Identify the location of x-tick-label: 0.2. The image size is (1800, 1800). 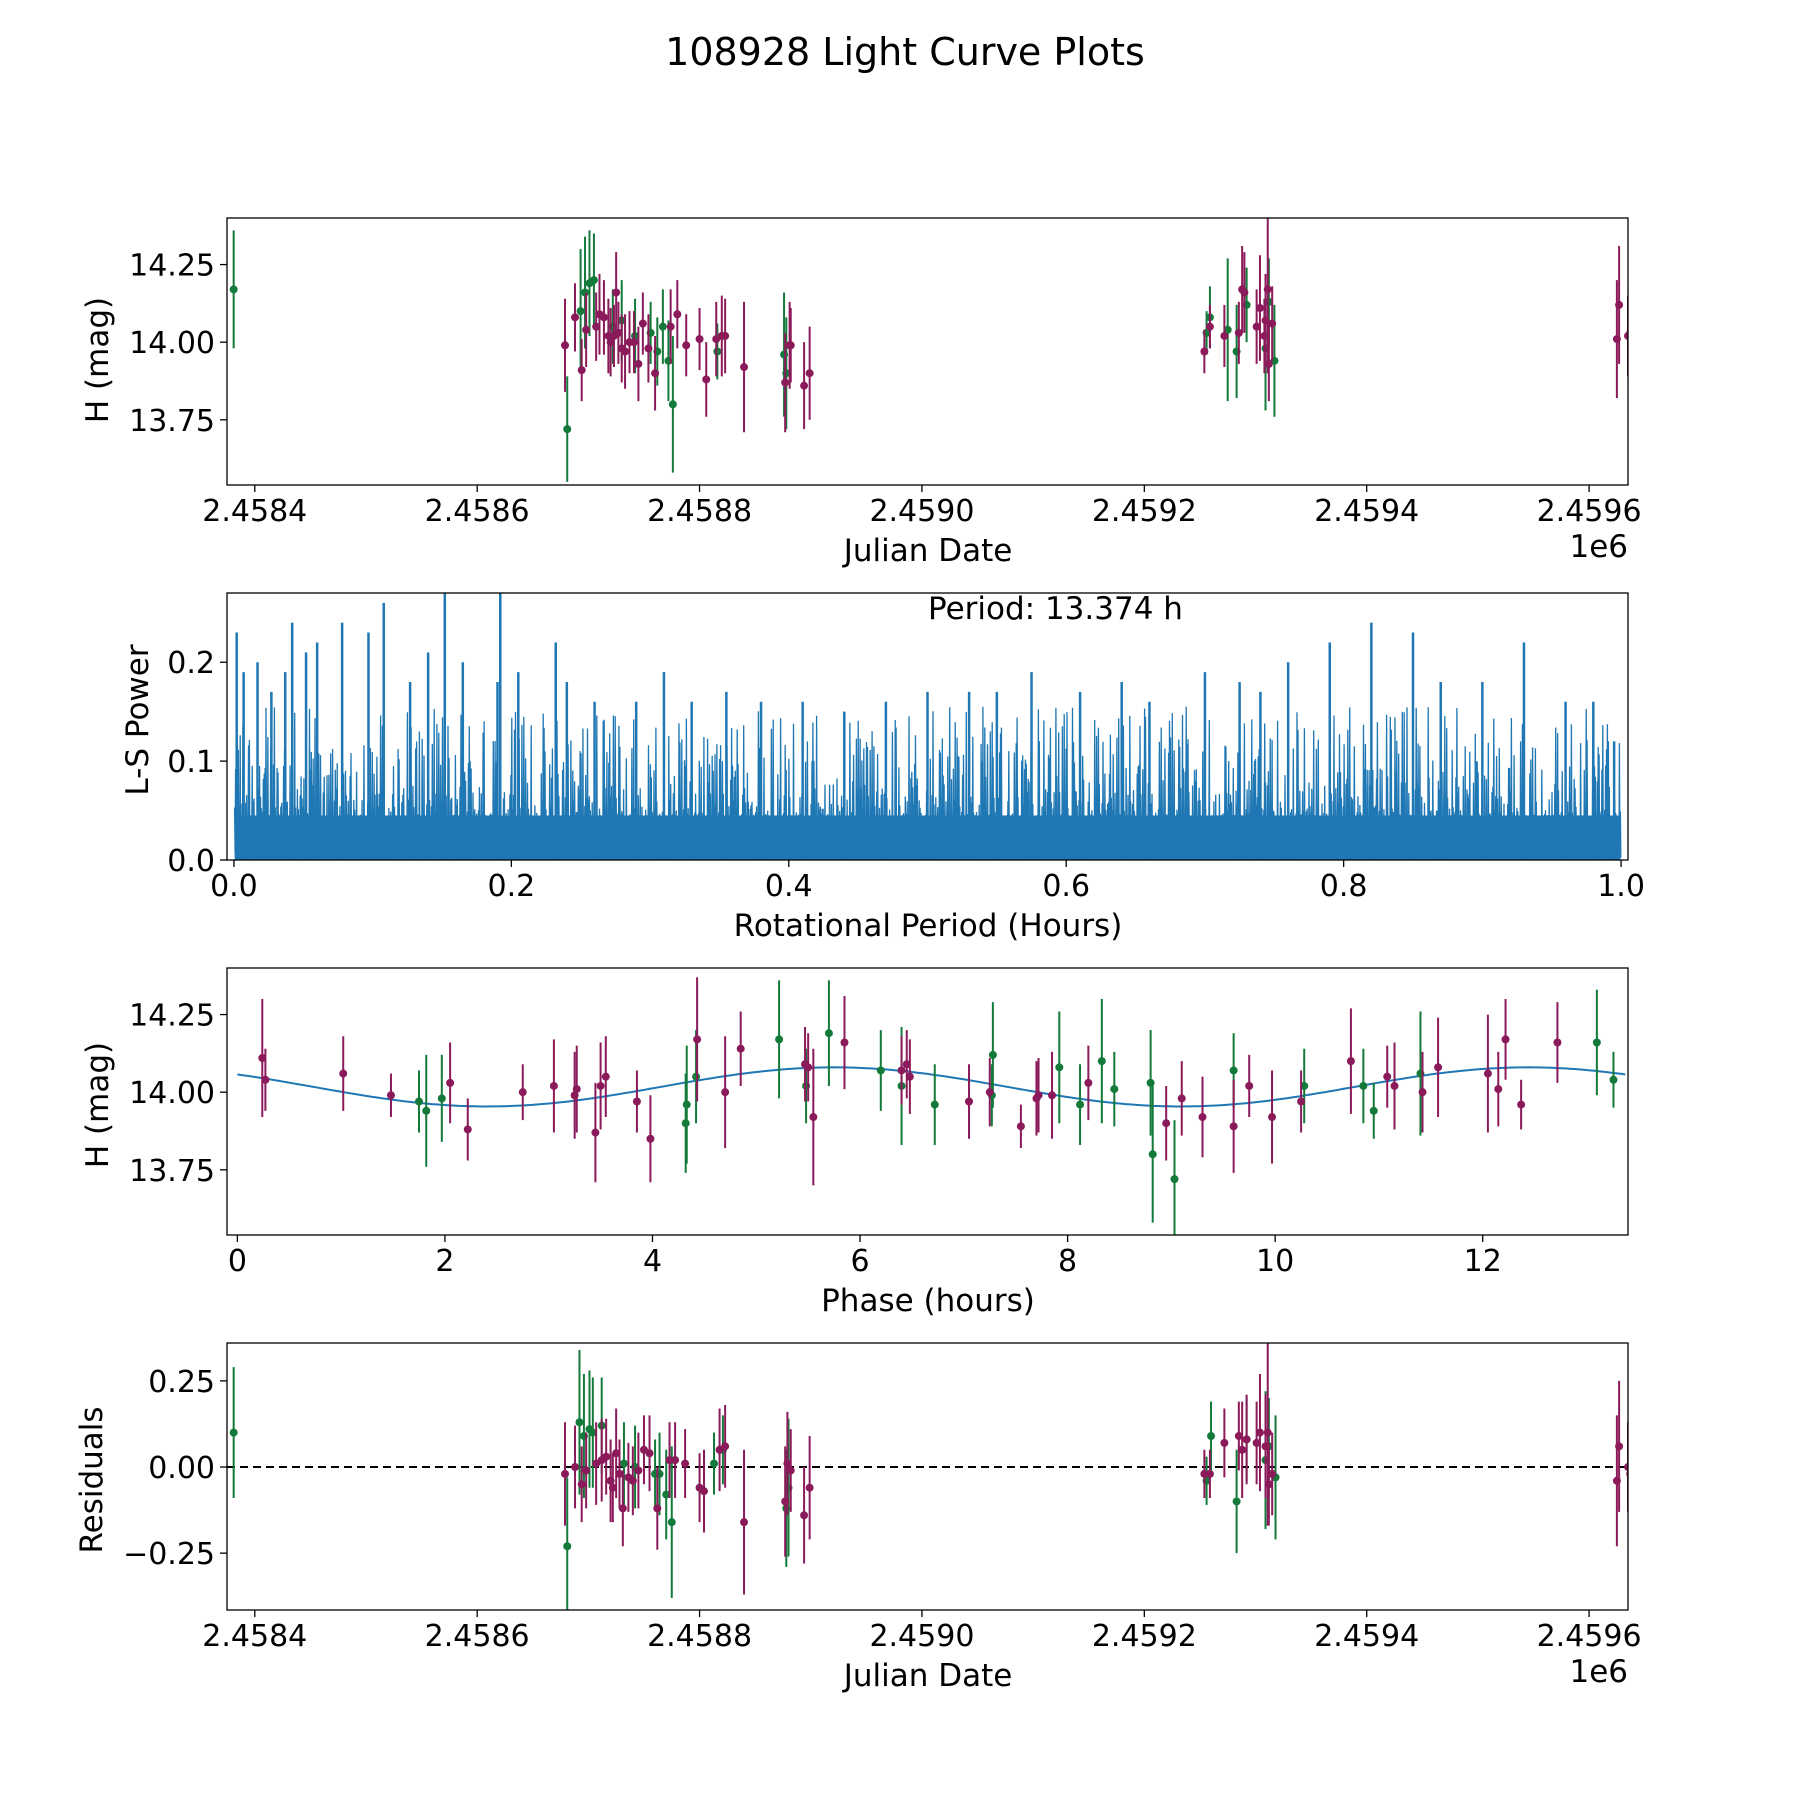
(512, 886).